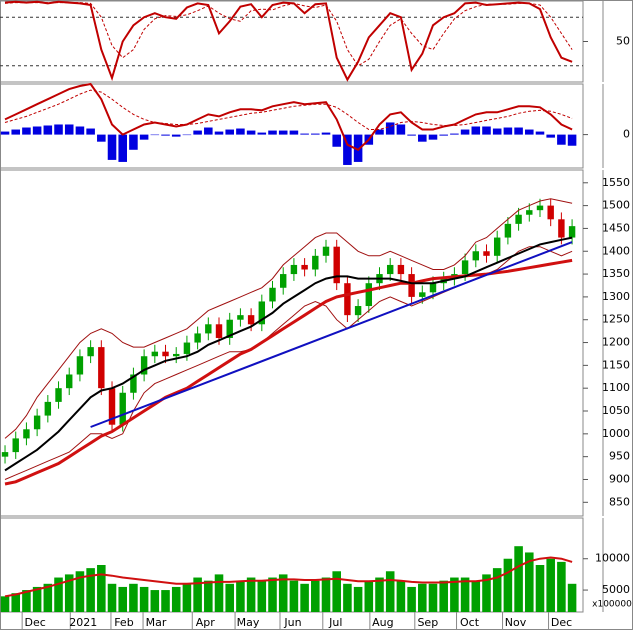 This screenshot has width=633, height=630. I want to click on y-tick-label: 1550, so click(616, 182).